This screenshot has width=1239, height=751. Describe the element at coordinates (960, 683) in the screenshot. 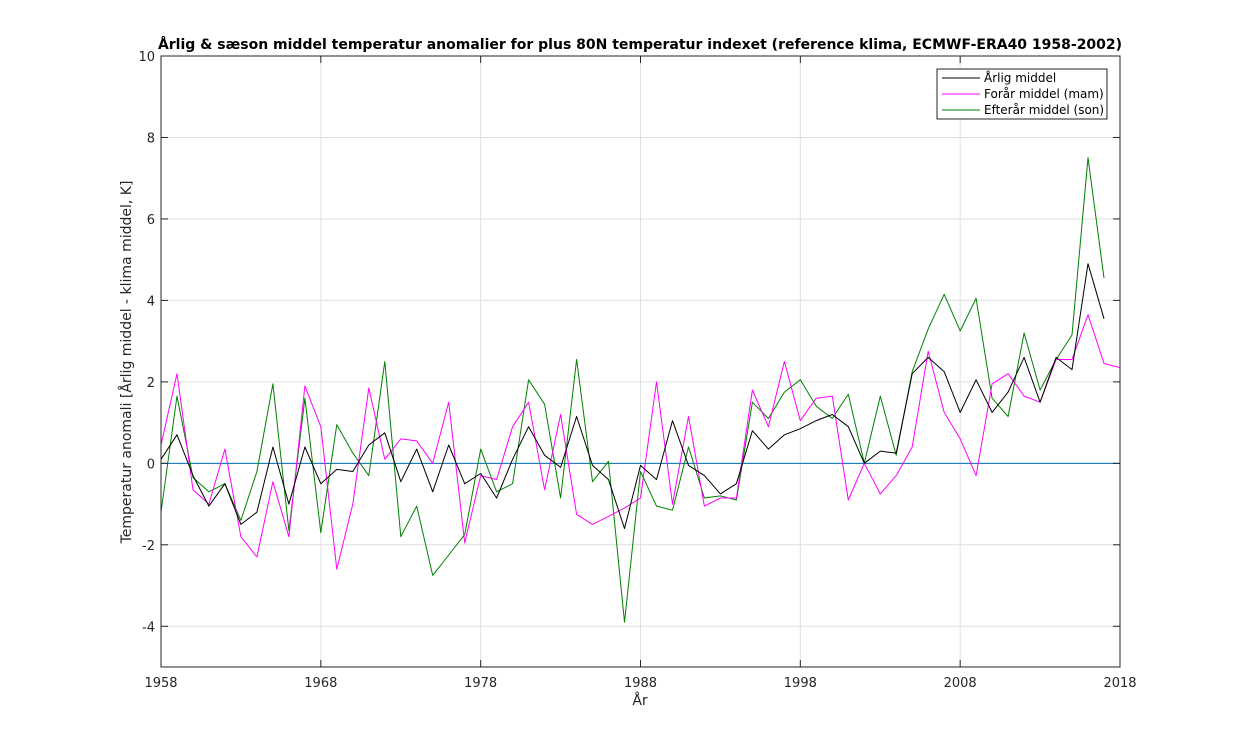

I see `x-tick-label: 2008` at that location.